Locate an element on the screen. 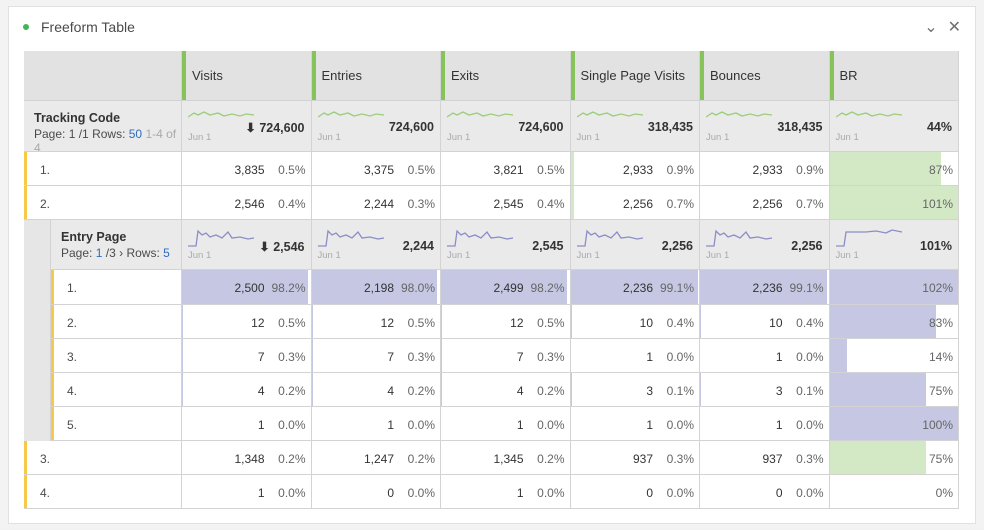  metric-value: 3,821 is located at coordinates (508, 170).